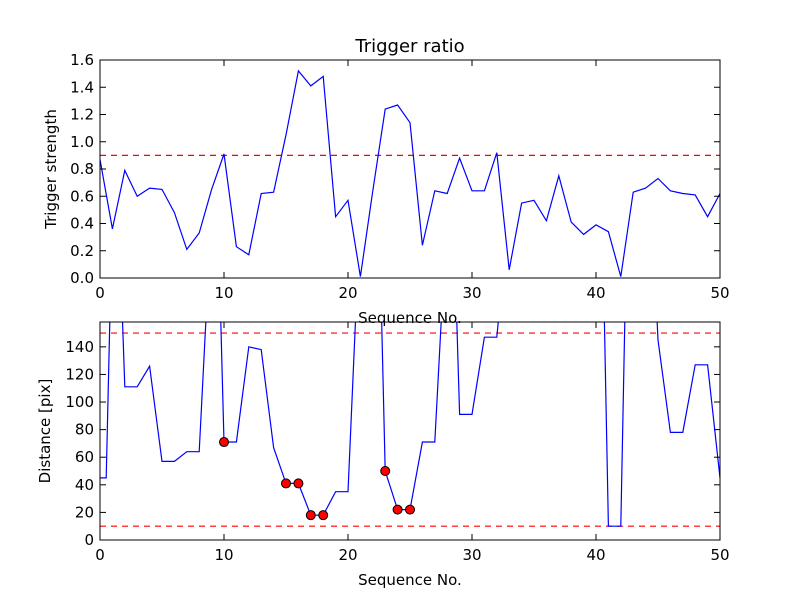  I want to click on bottom-x-axis-label: Sequence No., so click(410, 580).